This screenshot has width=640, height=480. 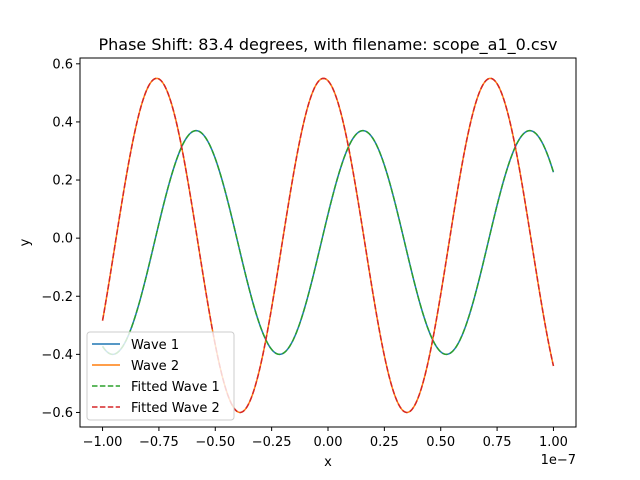 I want to click on x-axis-offset-label: 1e−7, so click(x=558, y=460).